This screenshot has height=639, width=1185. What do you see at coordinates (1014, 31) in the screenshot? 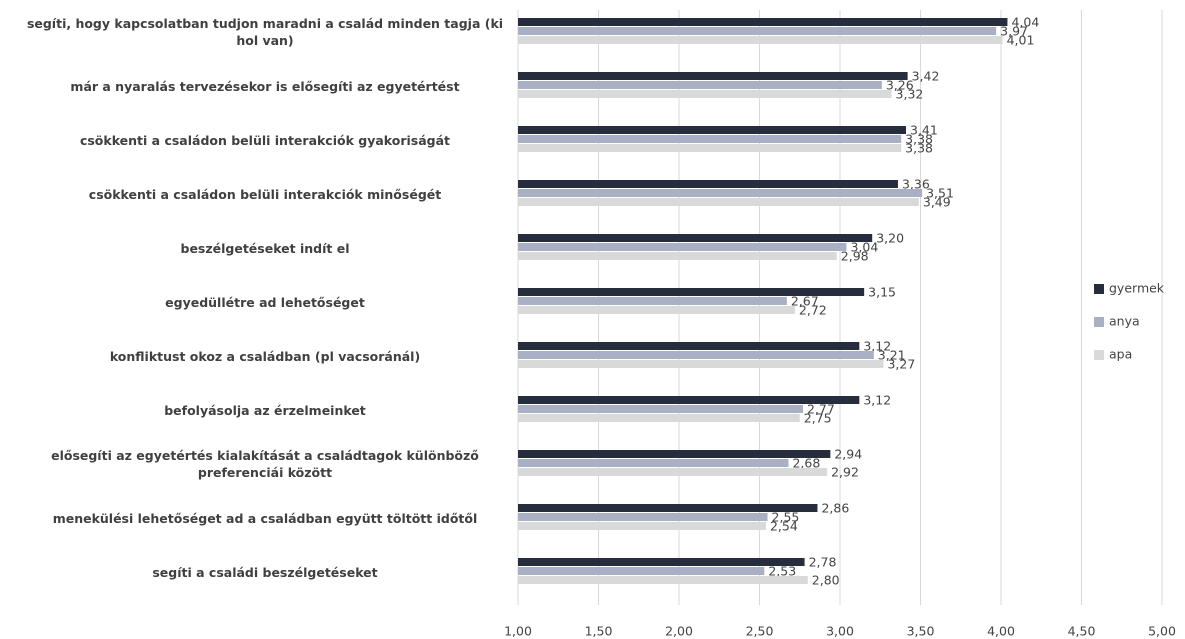
I see `value-label: 3,97` at bounding box center [1014, 31].